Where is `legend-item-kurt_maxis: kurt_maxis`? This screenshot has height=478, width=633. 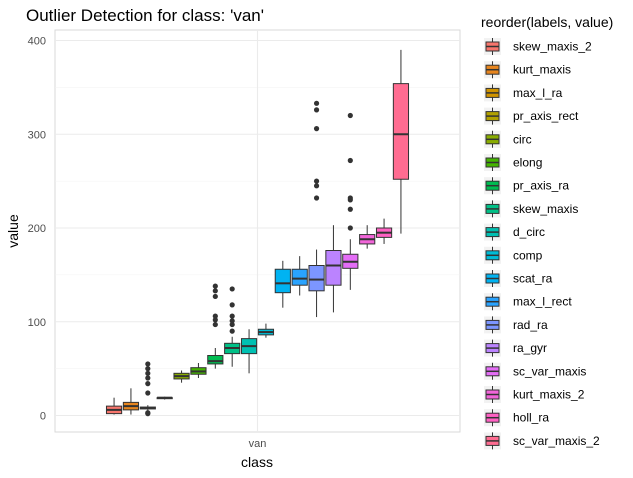
legend-item-kurt_maxis: kurt_maxis is located at coordinates (527, 70).